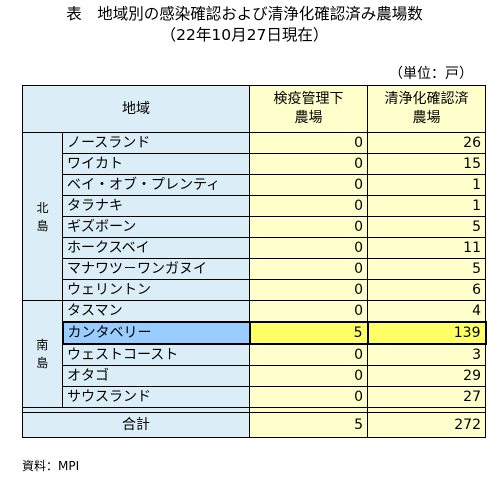 The width and height of the screenshot is (489, 478). What do you see at coordinates (136, 425) in the screenshot?
I see `total-label: 合計` at bounding box center [136, 425].